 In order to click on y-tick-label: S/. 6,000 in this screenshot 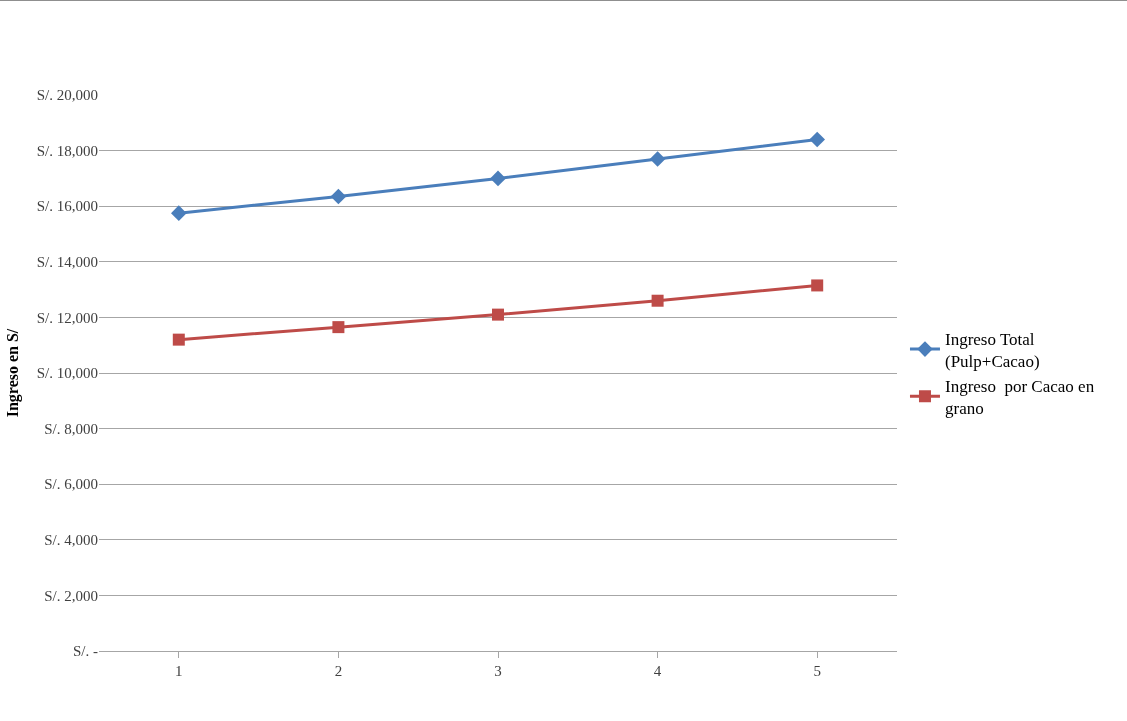, I will do `click(71, 484)`.